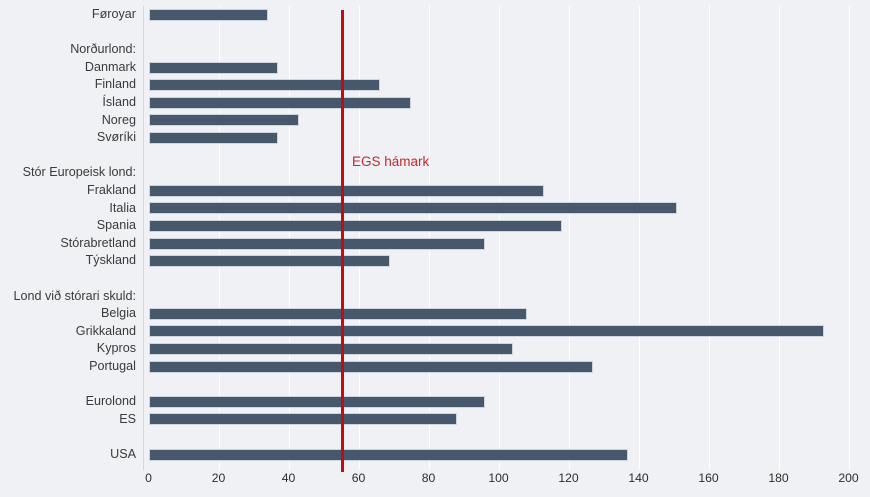 The image size is (870, 497). I want to click on bar-usa, so click(388, 454).